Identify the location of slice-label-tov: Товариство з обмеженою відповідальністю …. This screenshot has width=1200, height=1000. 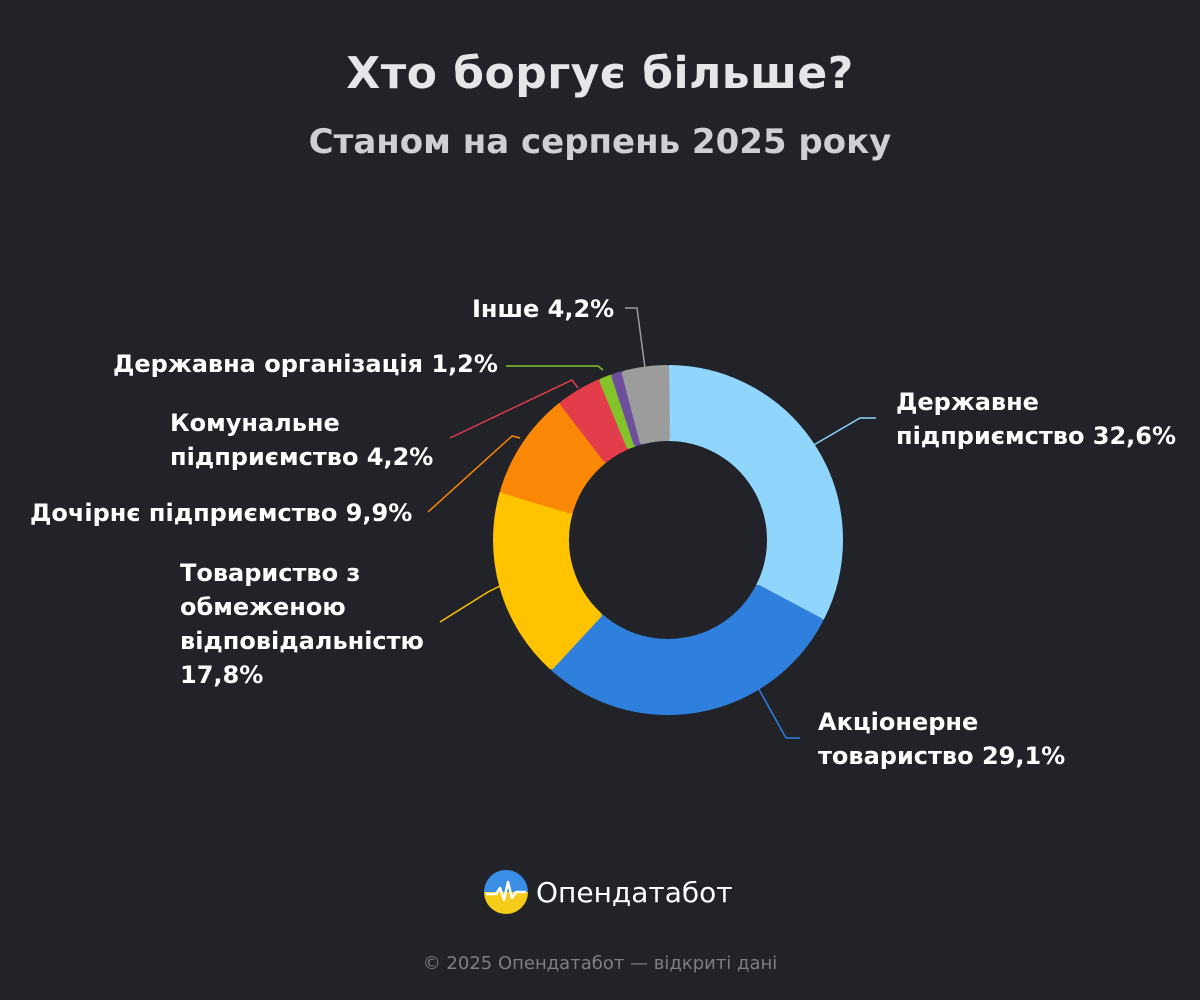
(302, 624).